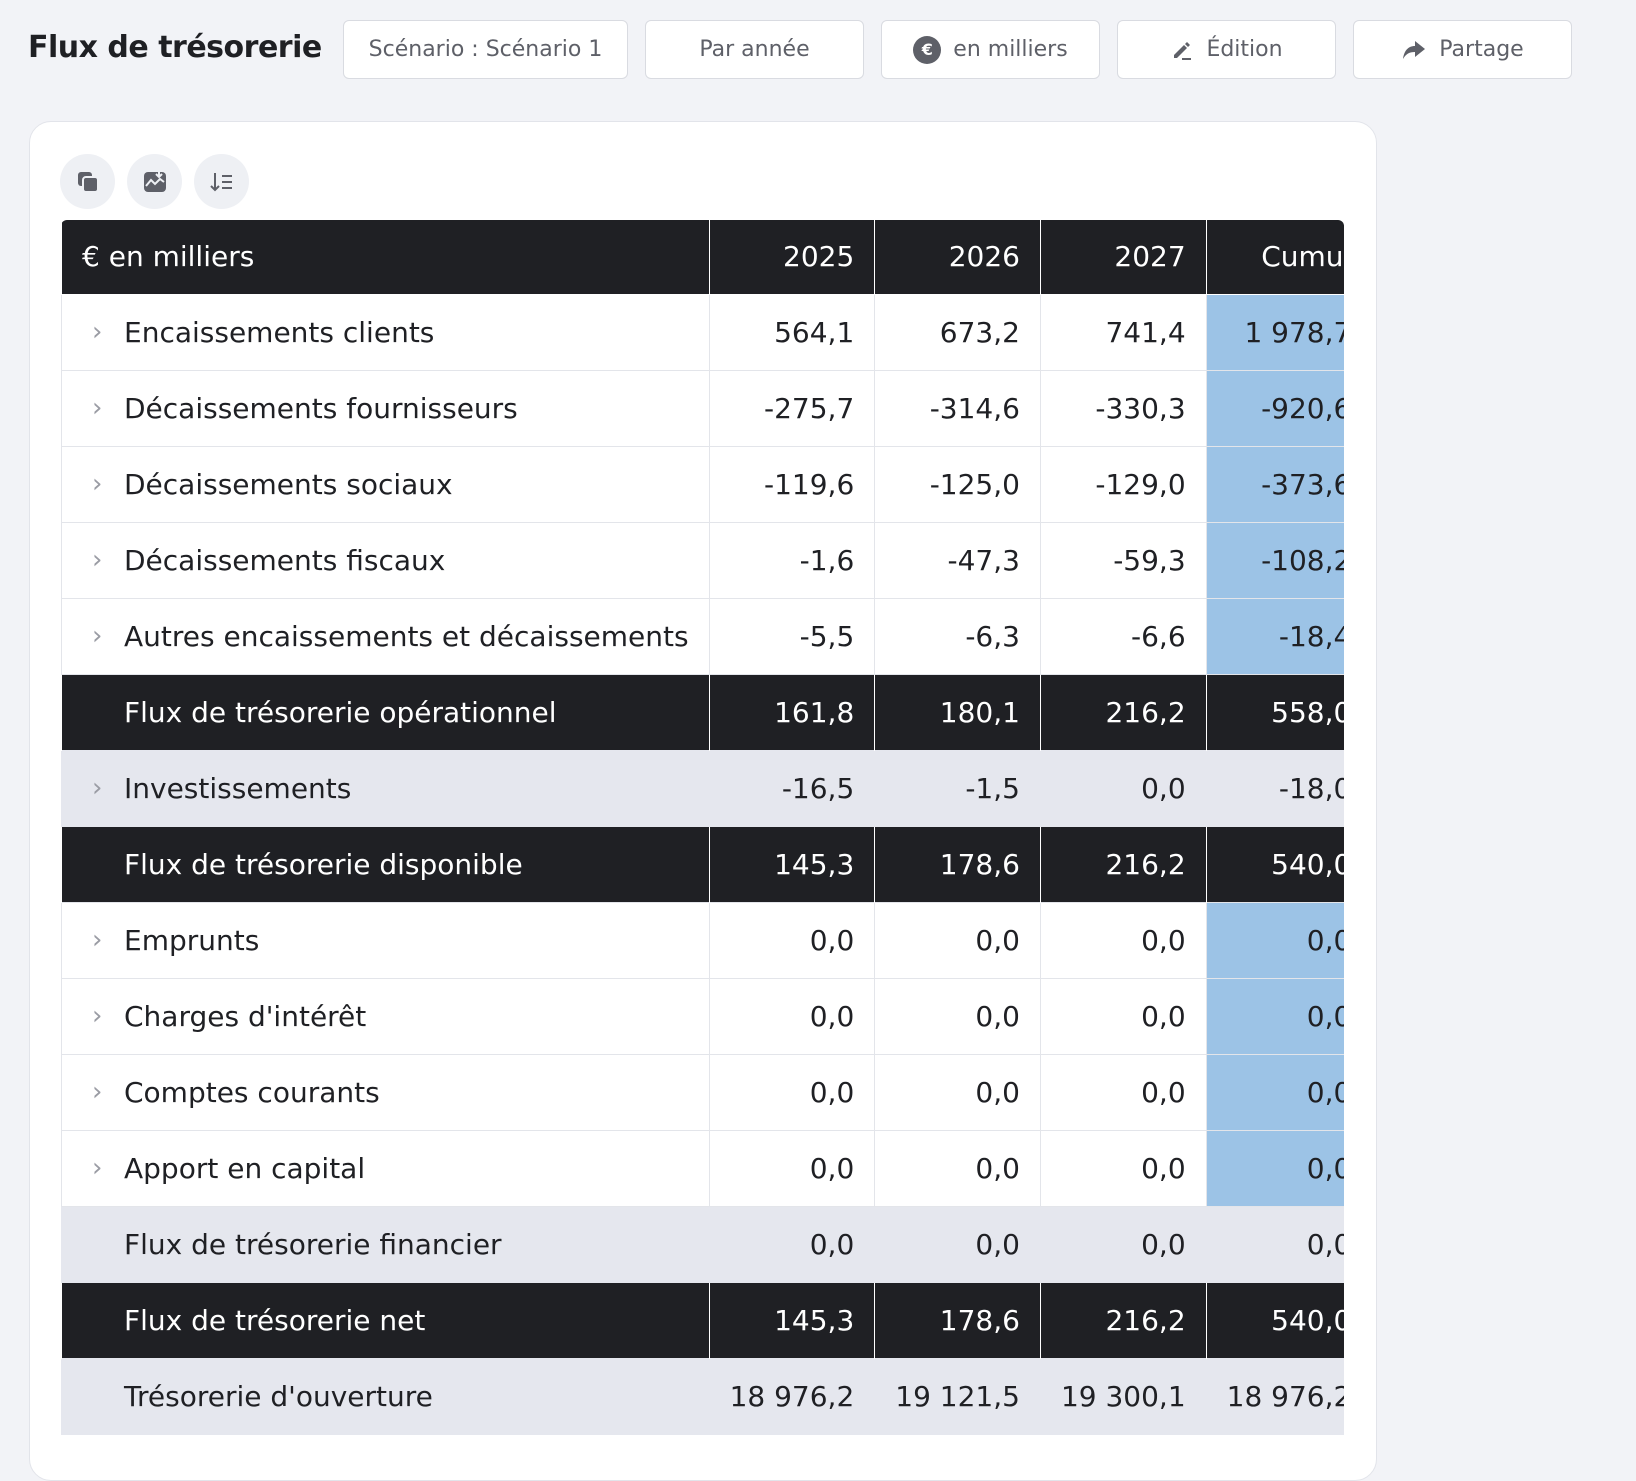  Describe the element at coordinates (1123, 864) in the screenshot. I see `value-cell: 216,2` at that location.